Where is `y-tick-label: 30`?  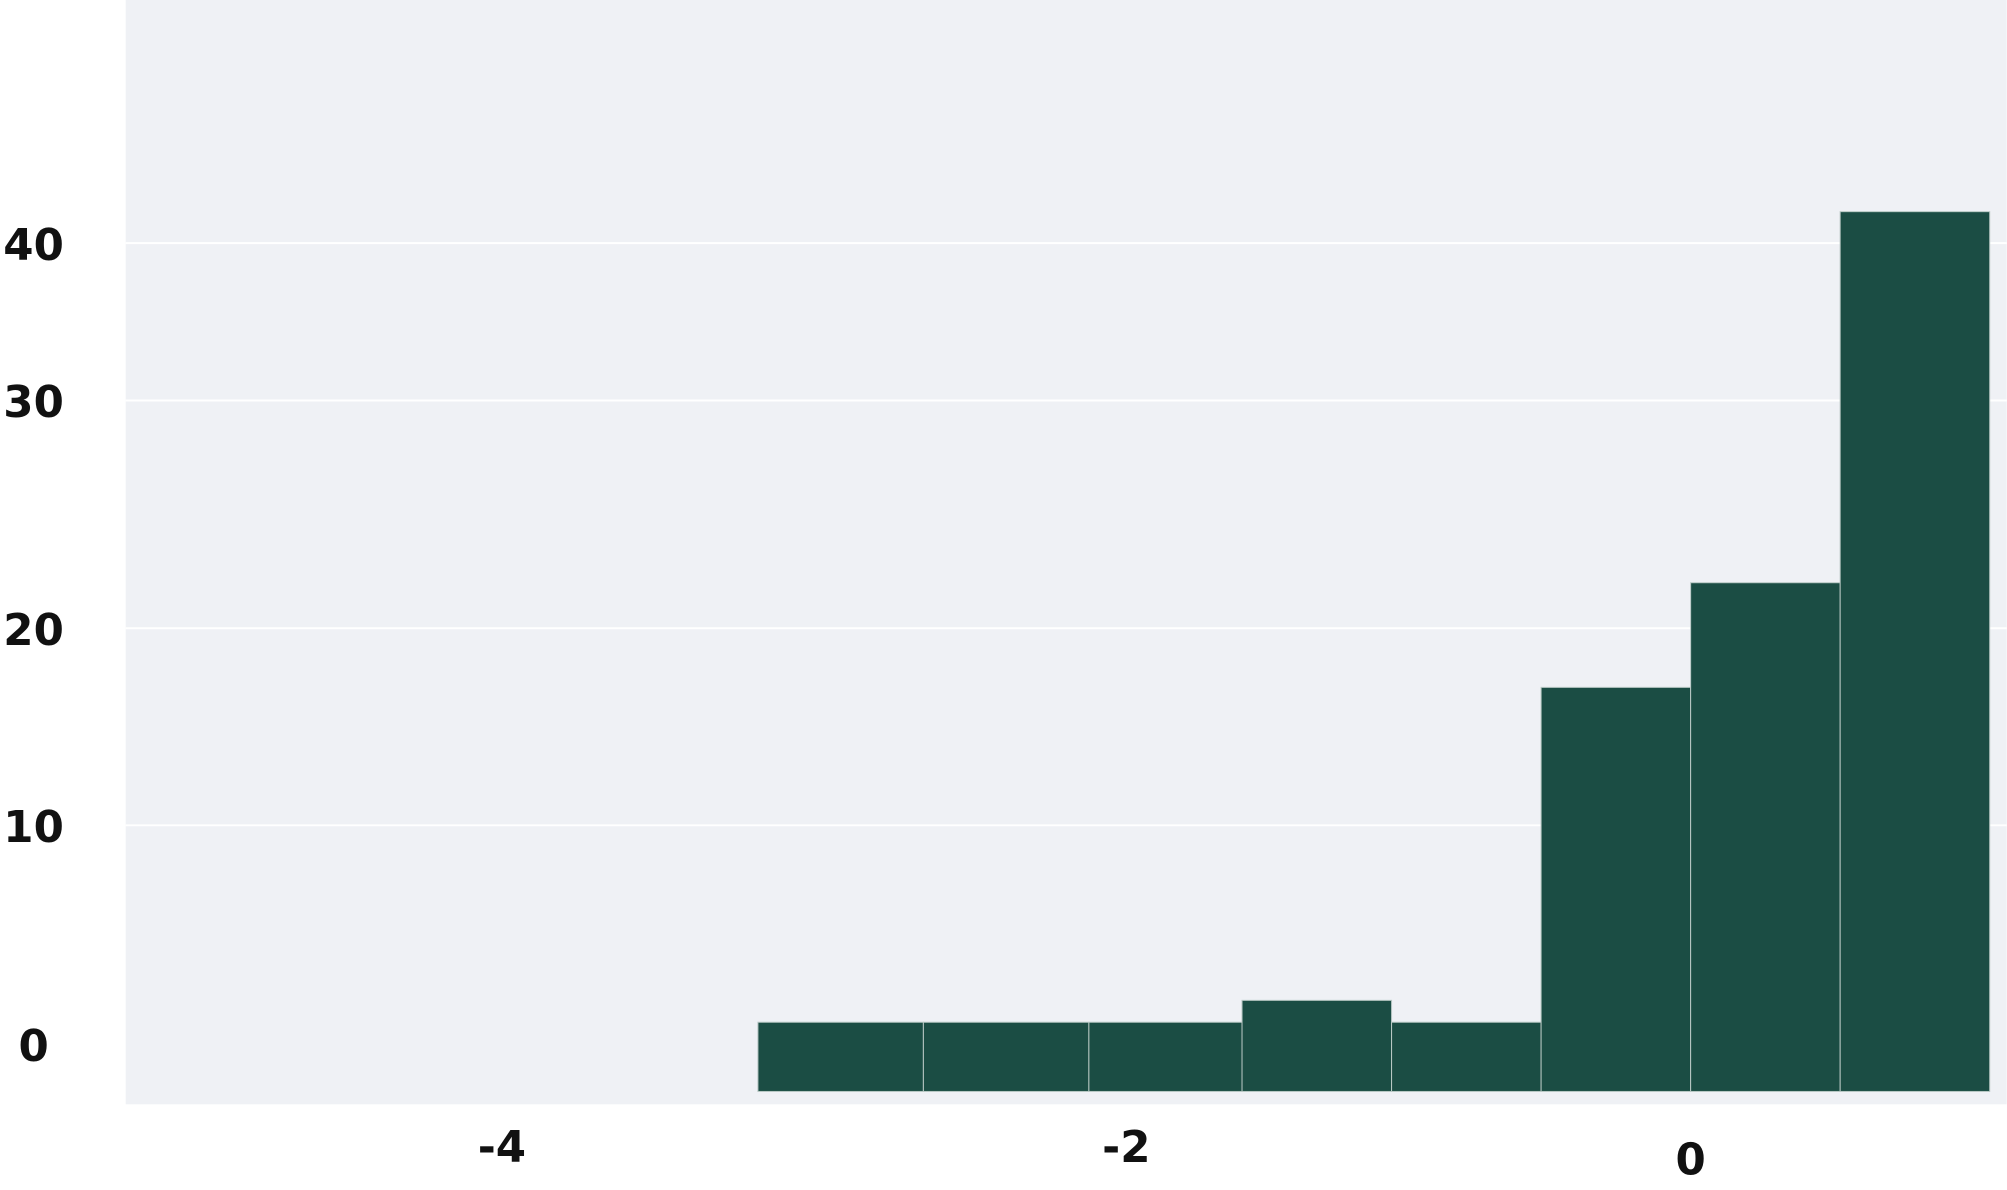
y-tick-label: 30 is located at coordinates (33, 403).